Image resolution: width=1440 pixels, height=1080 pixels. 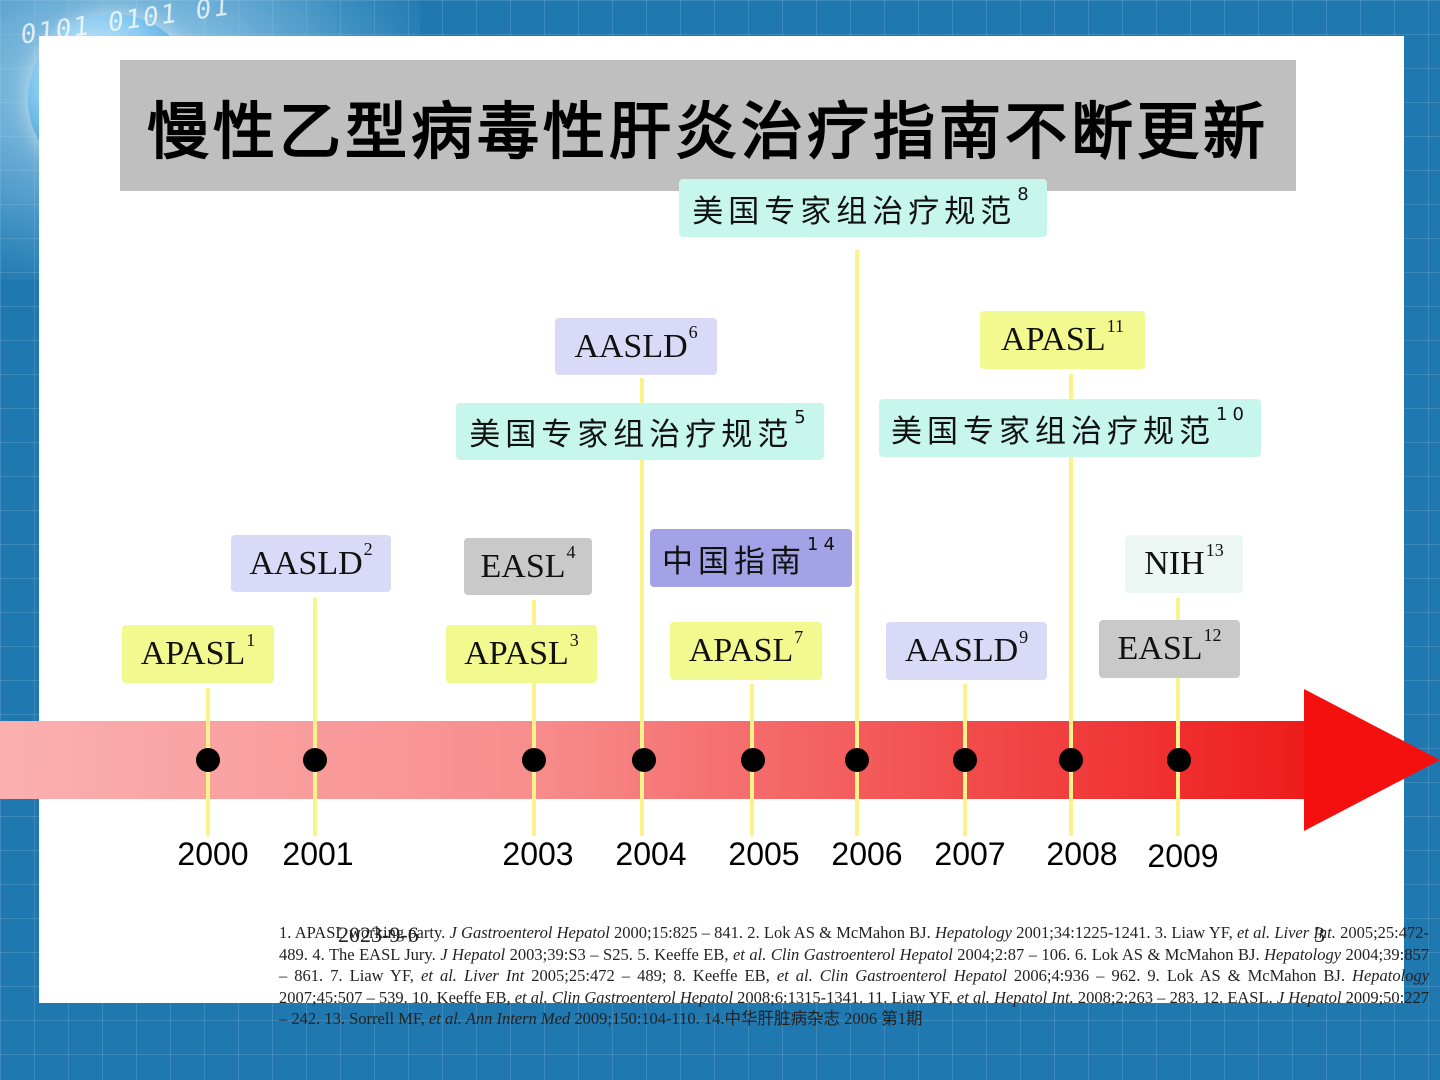 What do you see at coordinates (644, 760) in the screenshot?
I see `timeline-dot-2004` at bounding box center [644, 760].